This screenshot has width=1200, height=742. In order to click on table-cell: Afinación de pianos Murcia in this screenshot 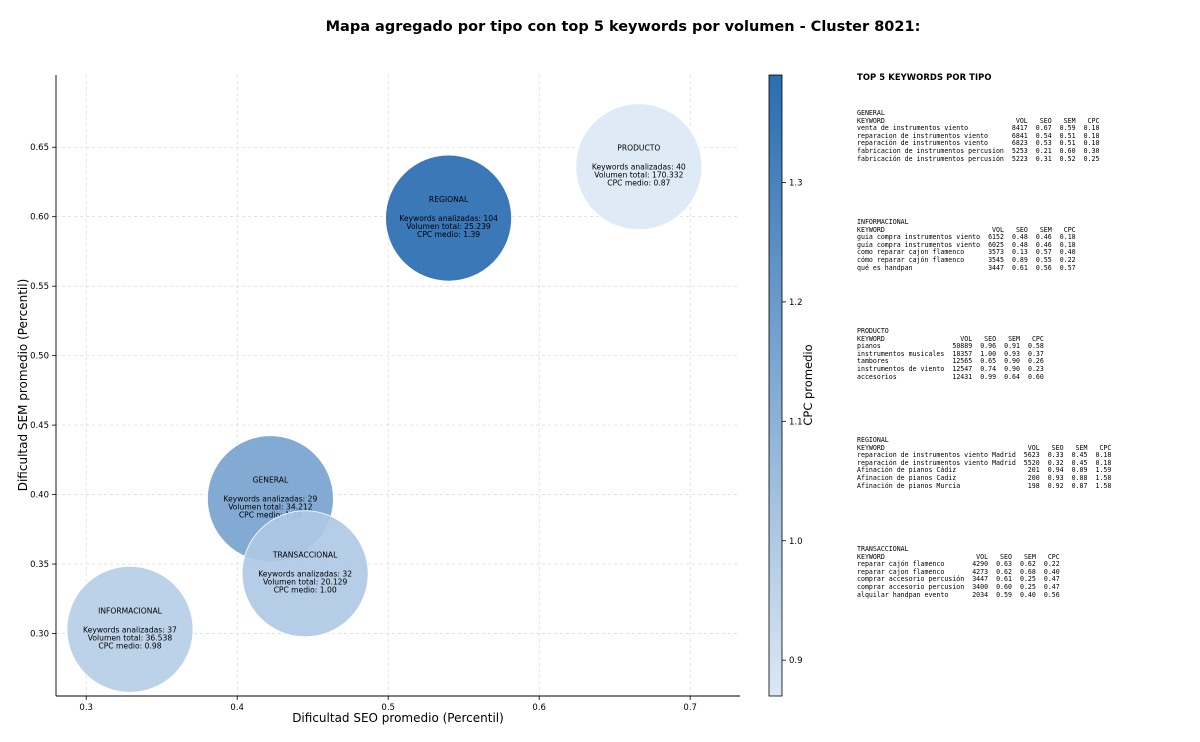, I will do `click(909, 485)`.